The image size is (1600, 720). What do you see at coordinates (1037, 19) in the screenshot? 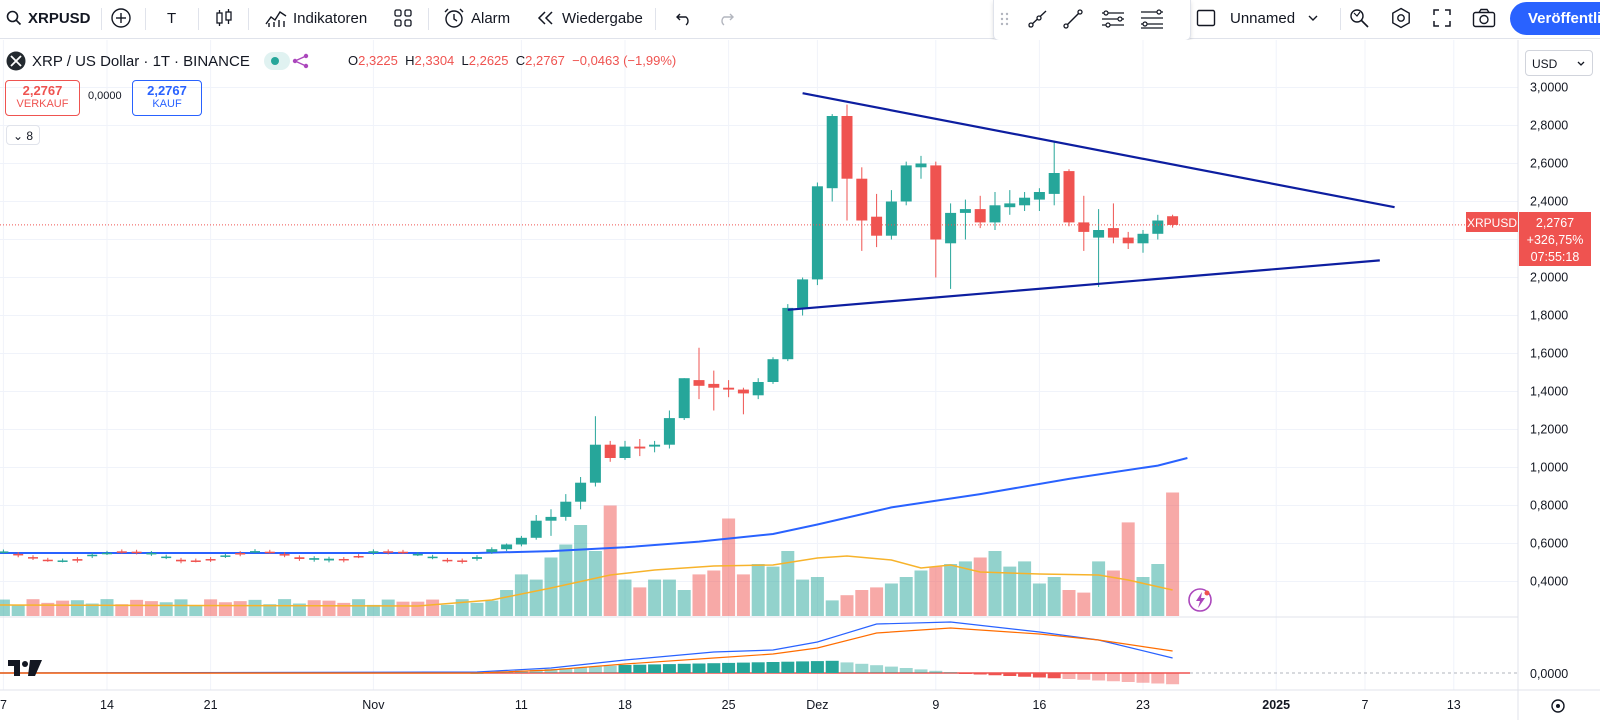
I see `ray-tool-button` at bounding box center [1037, 19].